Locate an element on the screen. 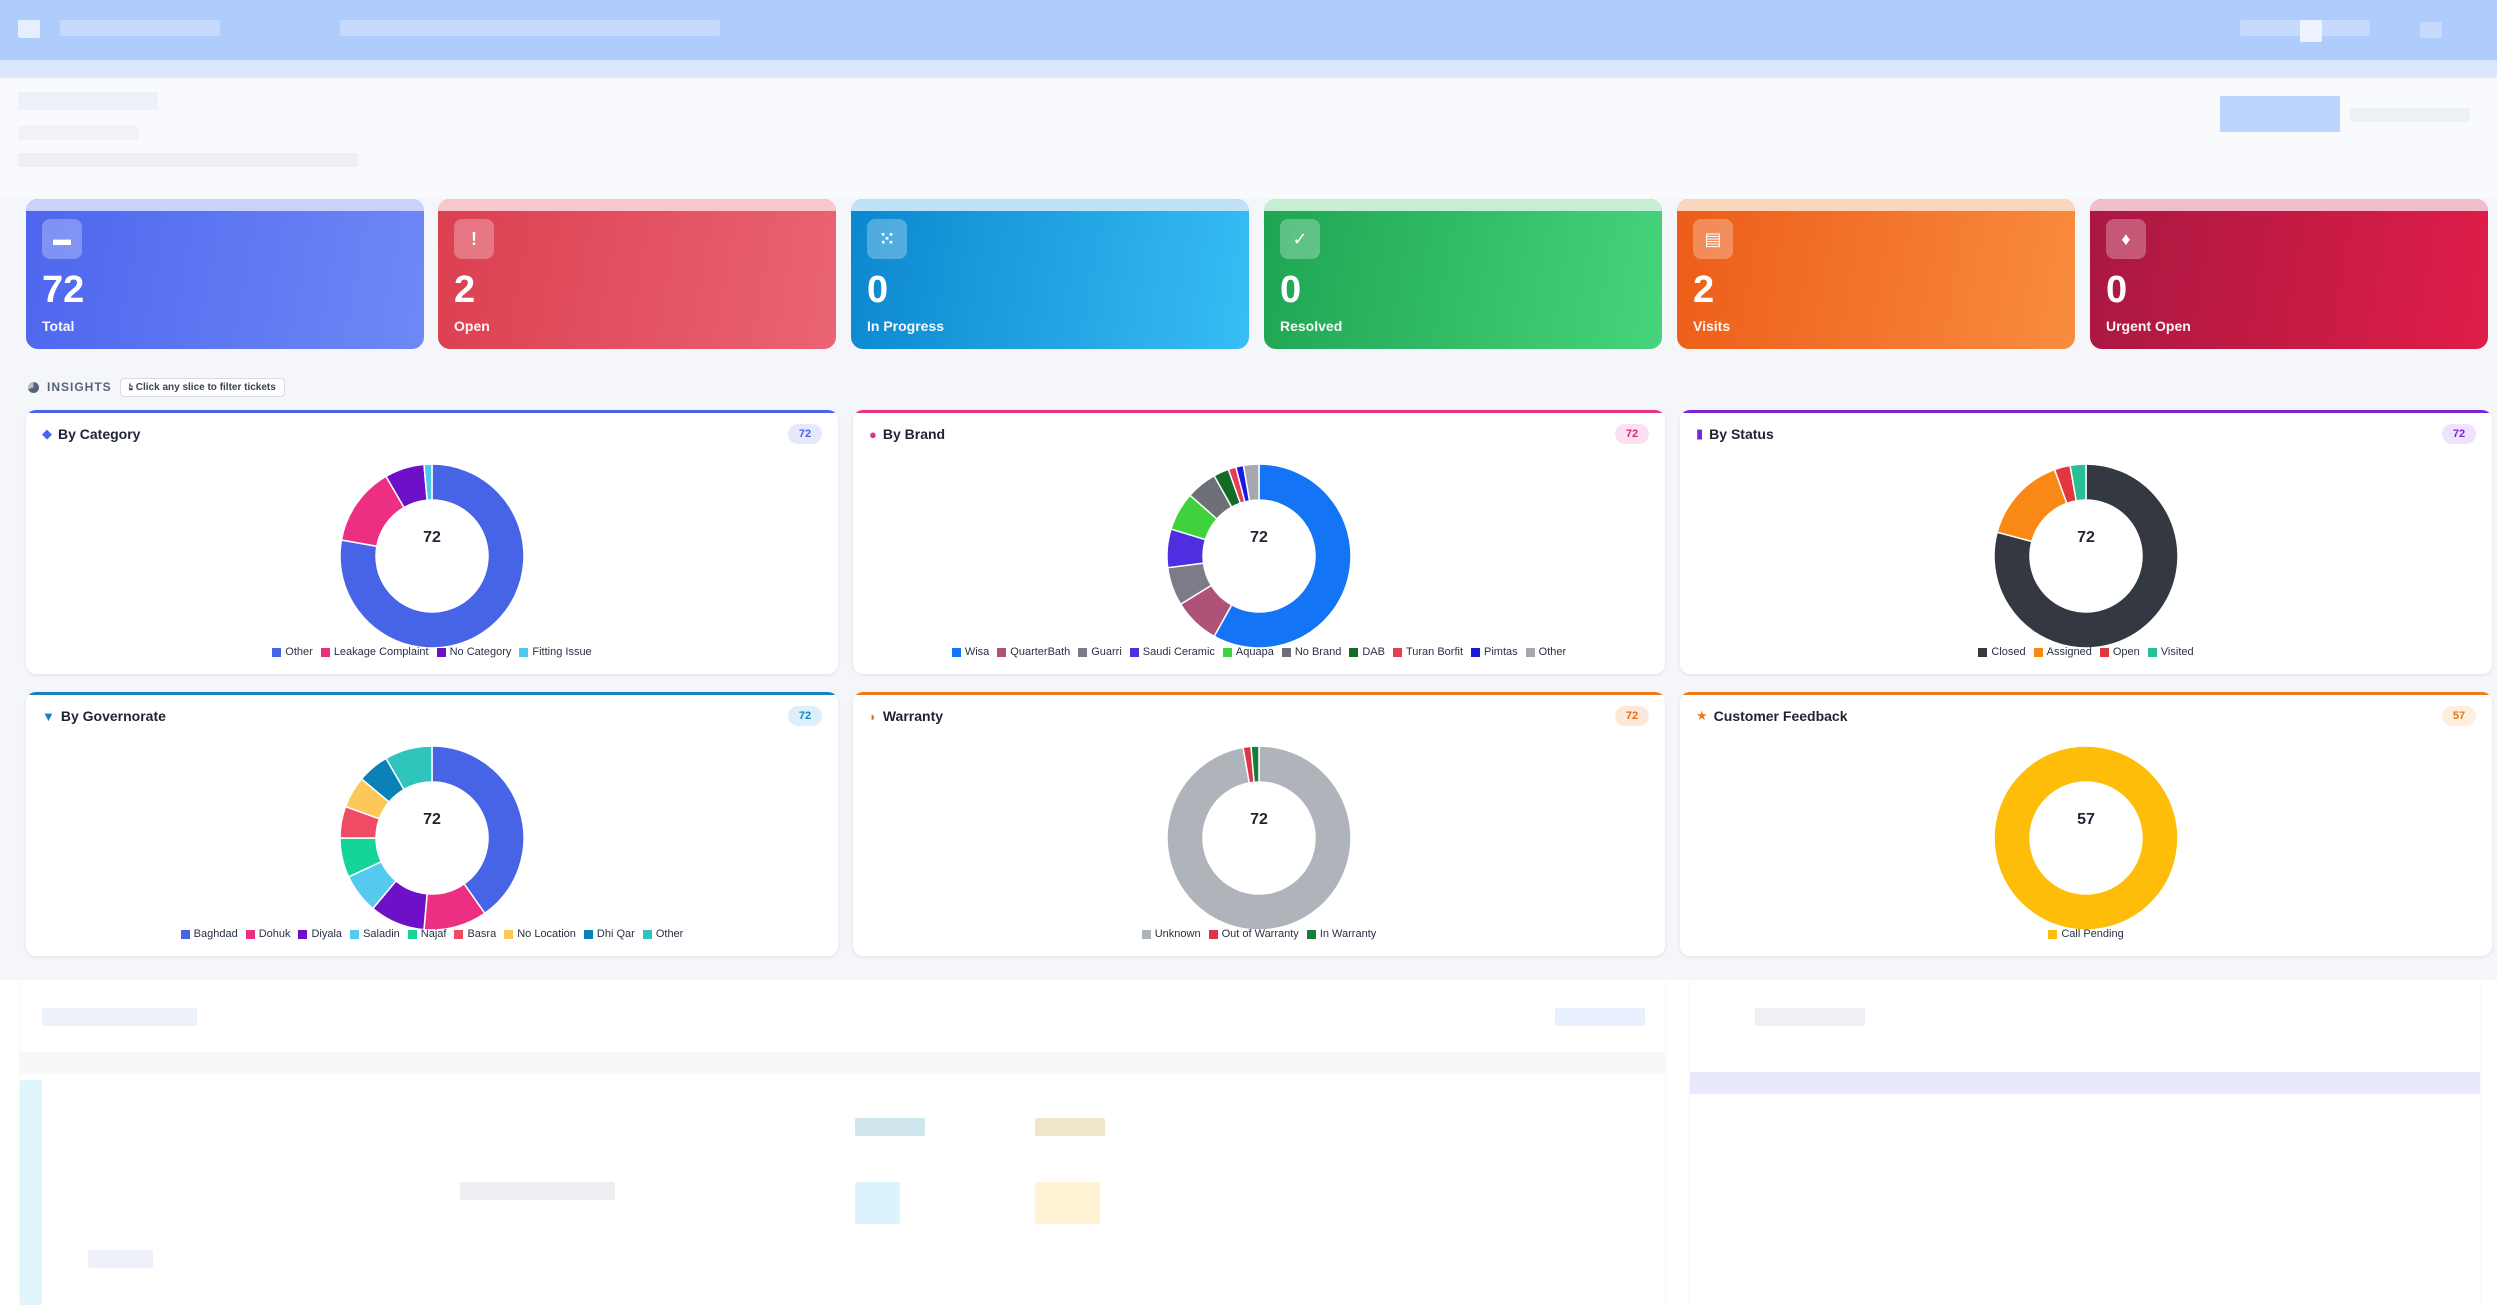 The height and width of the screenshot is (1305, 2497). legend-item: Leakage Complaint is located at coordinates (374, 652).